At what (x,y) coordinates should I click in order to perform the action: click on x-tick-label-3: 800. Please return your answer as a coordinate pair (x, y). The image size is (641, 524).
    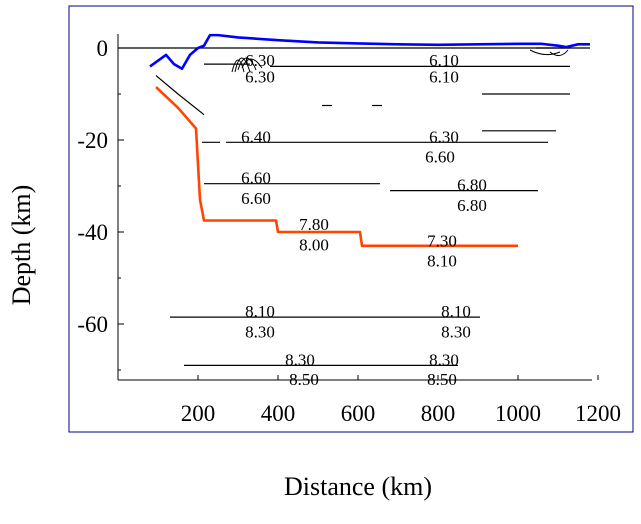
    Looking at the image, I should click on (438, 413).